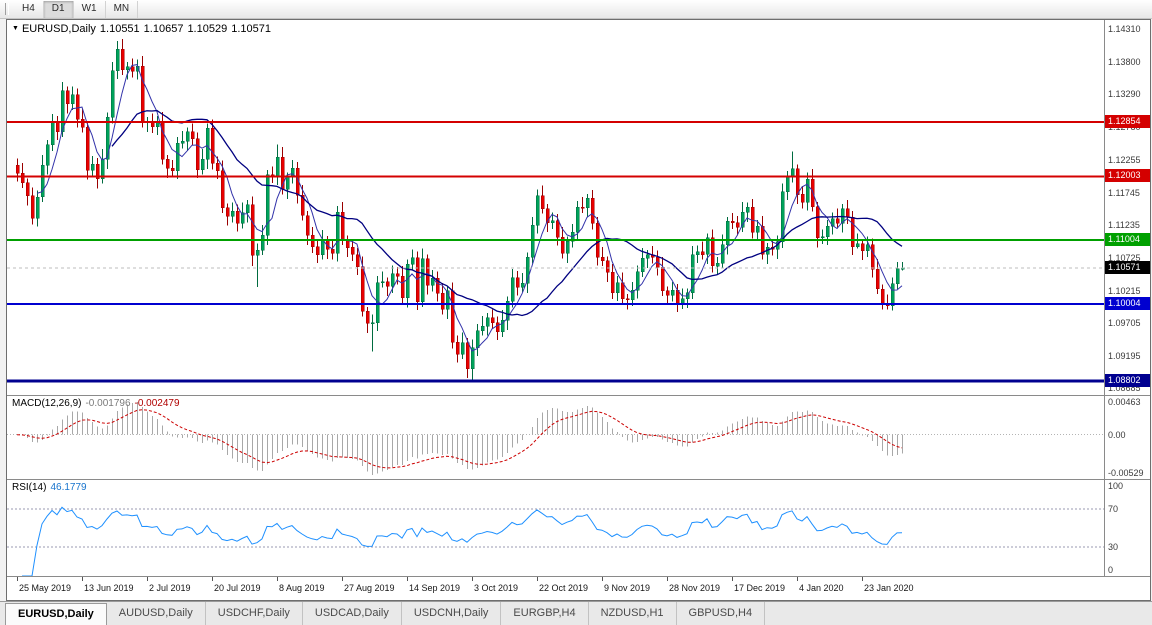  What do you see at coordinates (633, 613) in the screenshot?
I see `chart-tab-nzdusd-h1: NZDUSD,H1` at bounding box center [633, 613].